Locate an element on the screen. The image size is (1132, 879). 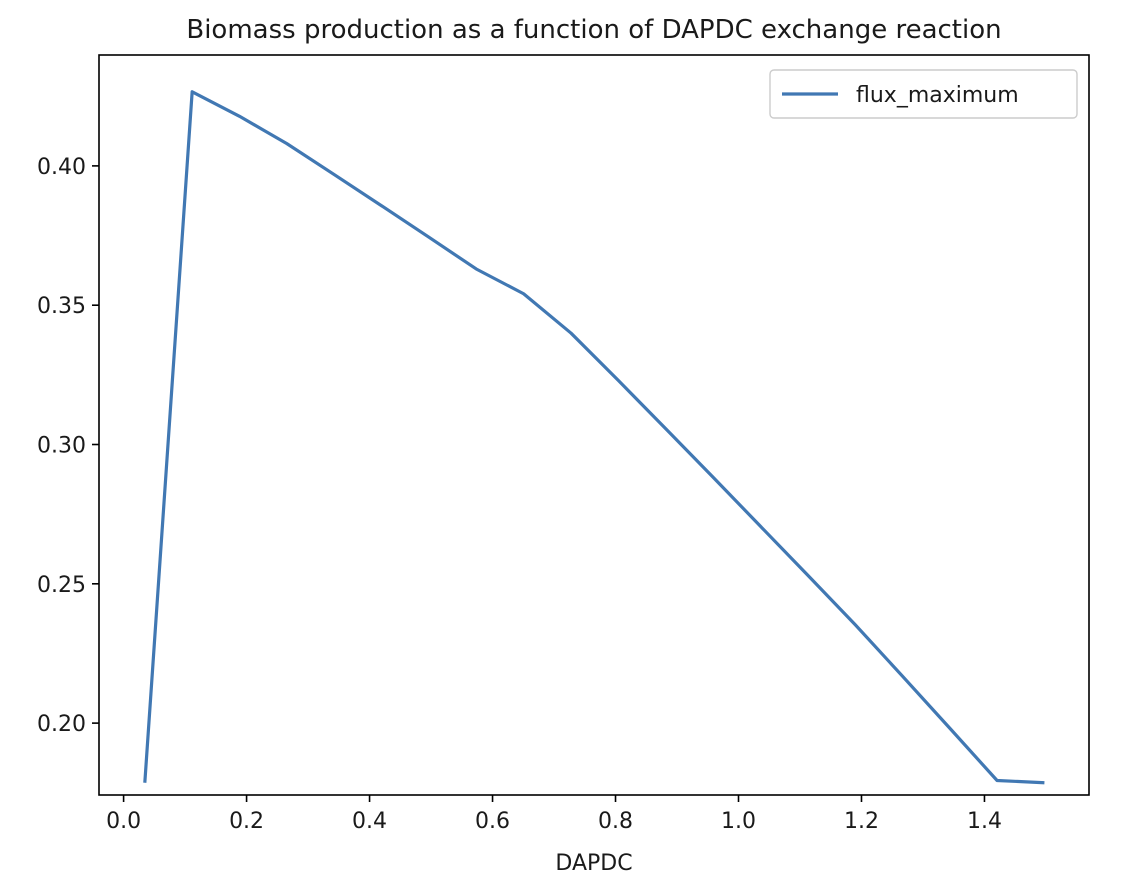
x-tick-label: 1.2 is located at coordinates (861, 821).